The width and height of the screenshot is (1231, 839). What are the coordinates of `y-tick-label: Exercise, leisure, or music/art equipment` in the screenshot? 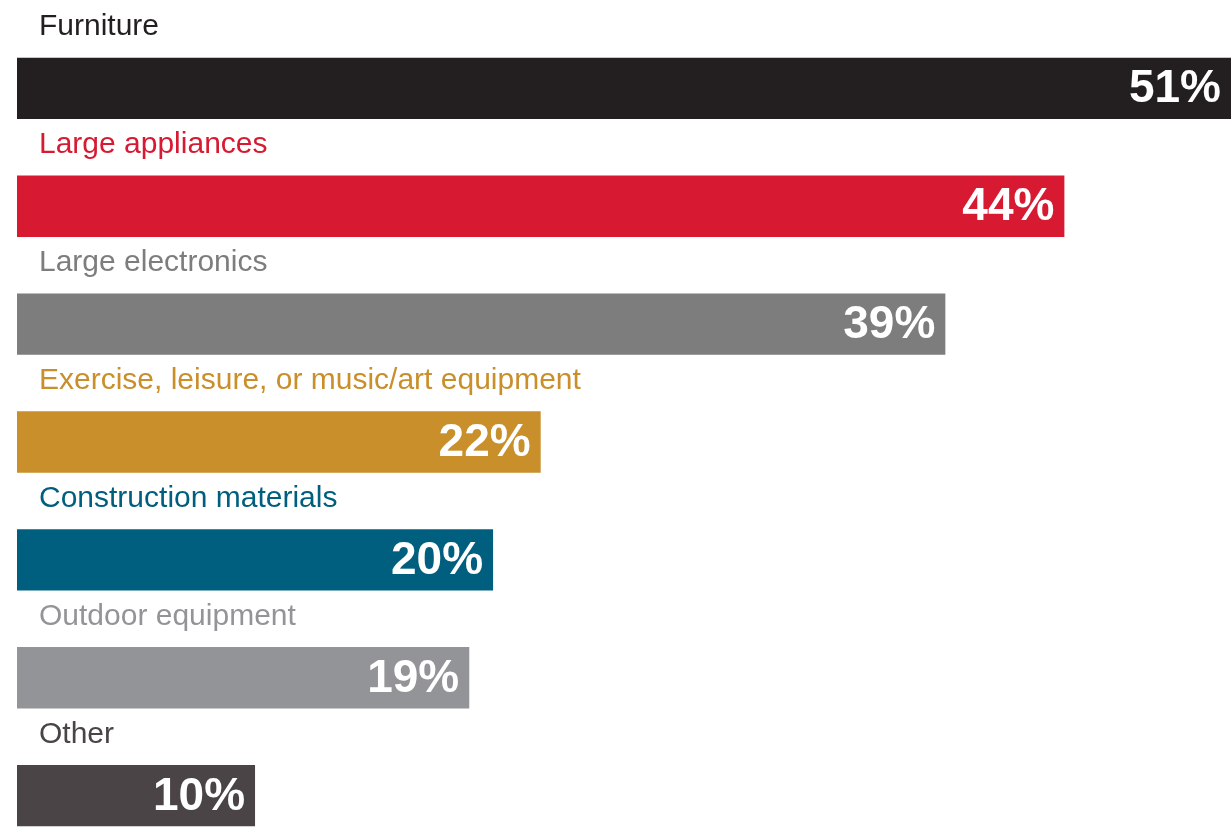 It's located at (310, 378).